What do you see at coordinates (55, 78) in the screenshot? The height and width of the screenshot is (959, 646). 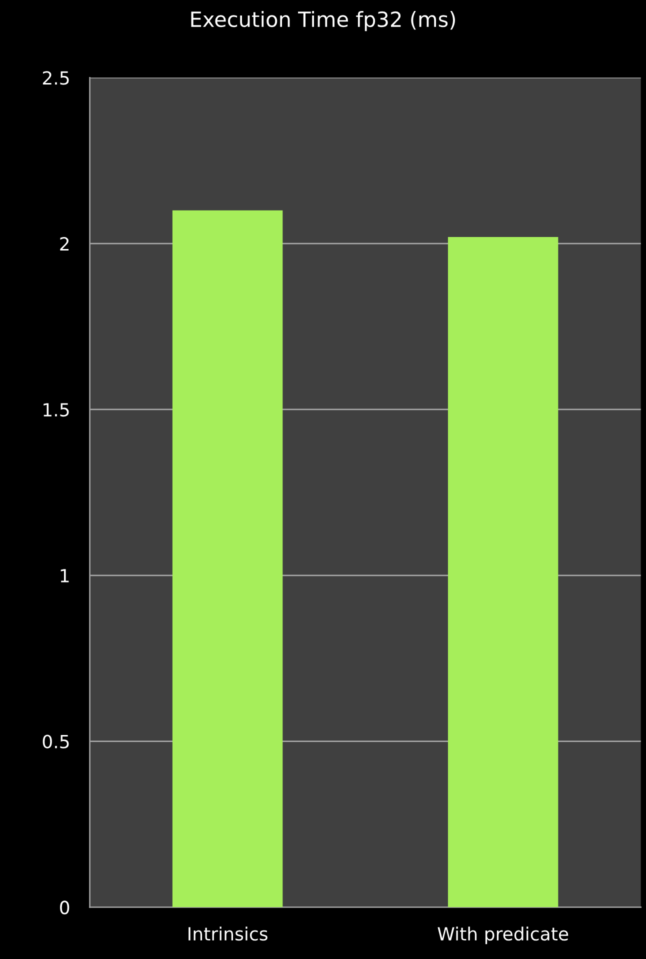 I see `y-tick-label: 2.5` at bounding box center [55, 78].